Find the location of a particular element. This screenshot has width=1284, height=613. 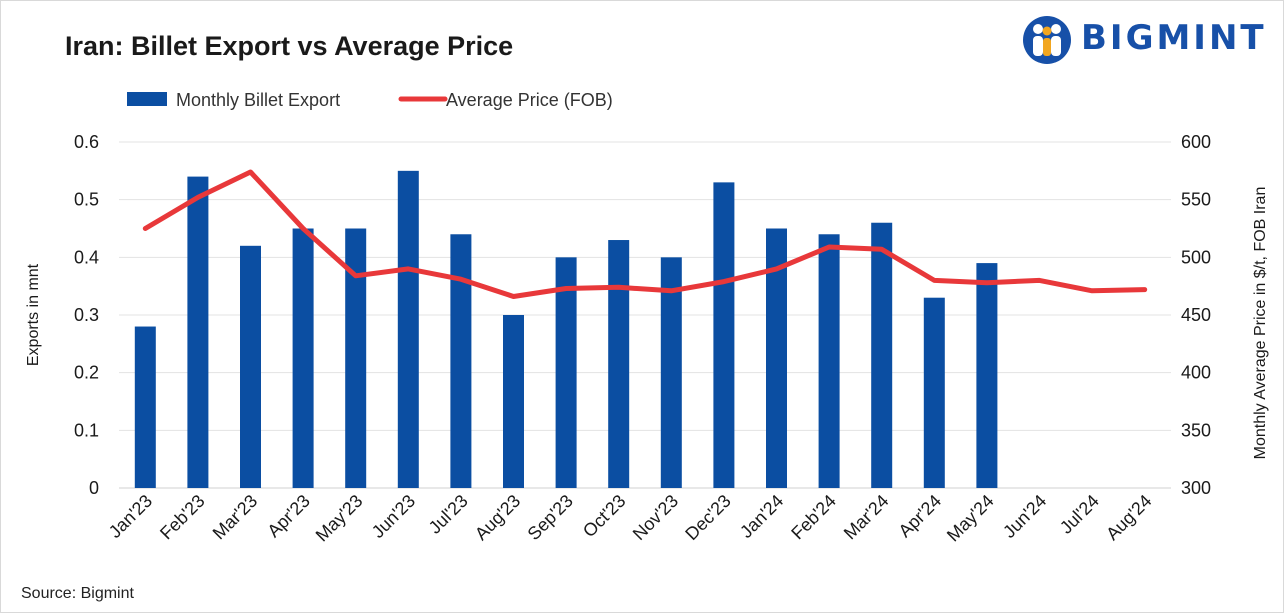

x-tick-label: Jan'24 is located at coordinates (761, 516).